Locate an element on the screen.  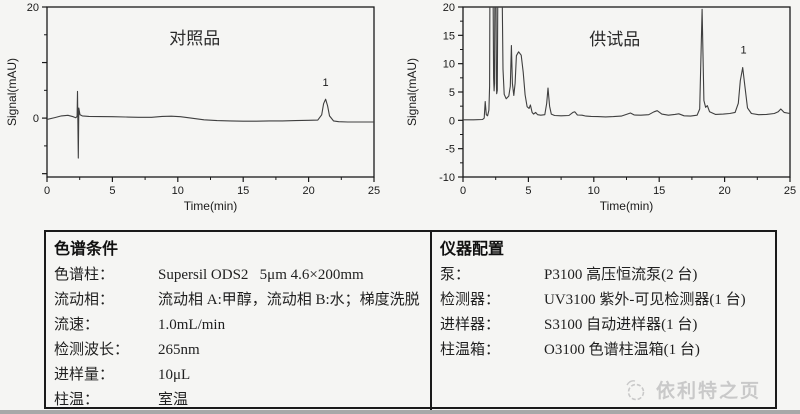
table-row: 柱温： 室温 is located at coordinates (242, 400).